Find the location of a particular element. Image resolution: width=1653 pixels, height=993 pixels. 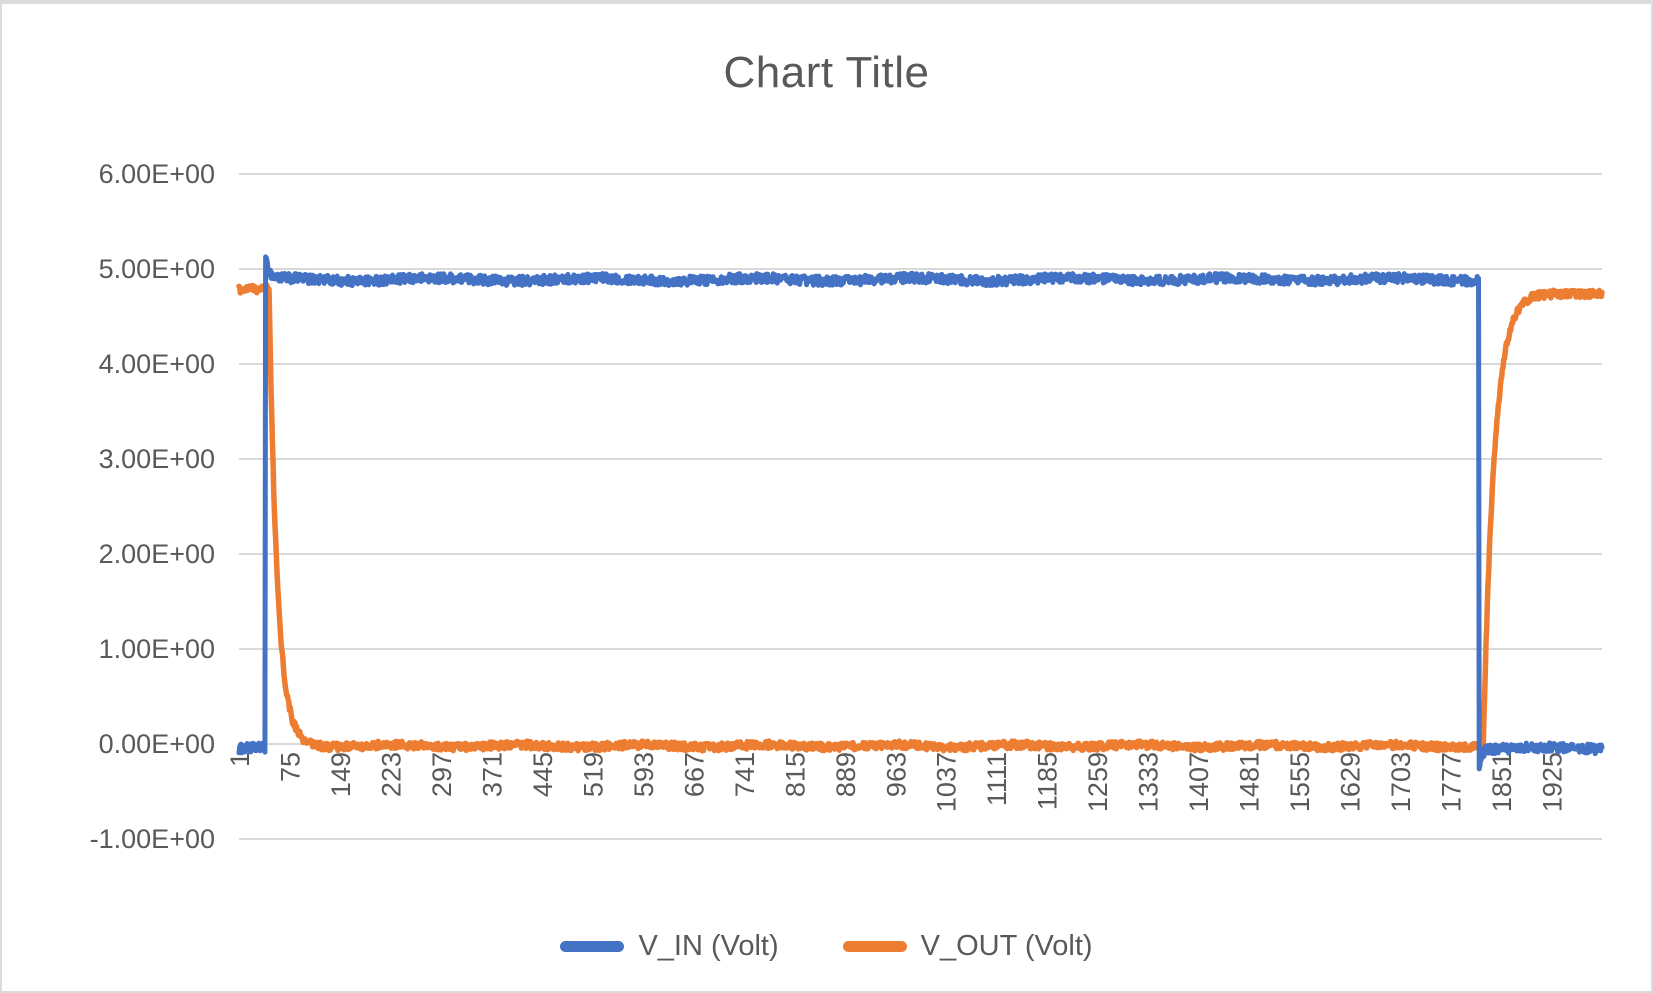

y-tick-label: 5.00E+00 is located at coordinates (157, 269).